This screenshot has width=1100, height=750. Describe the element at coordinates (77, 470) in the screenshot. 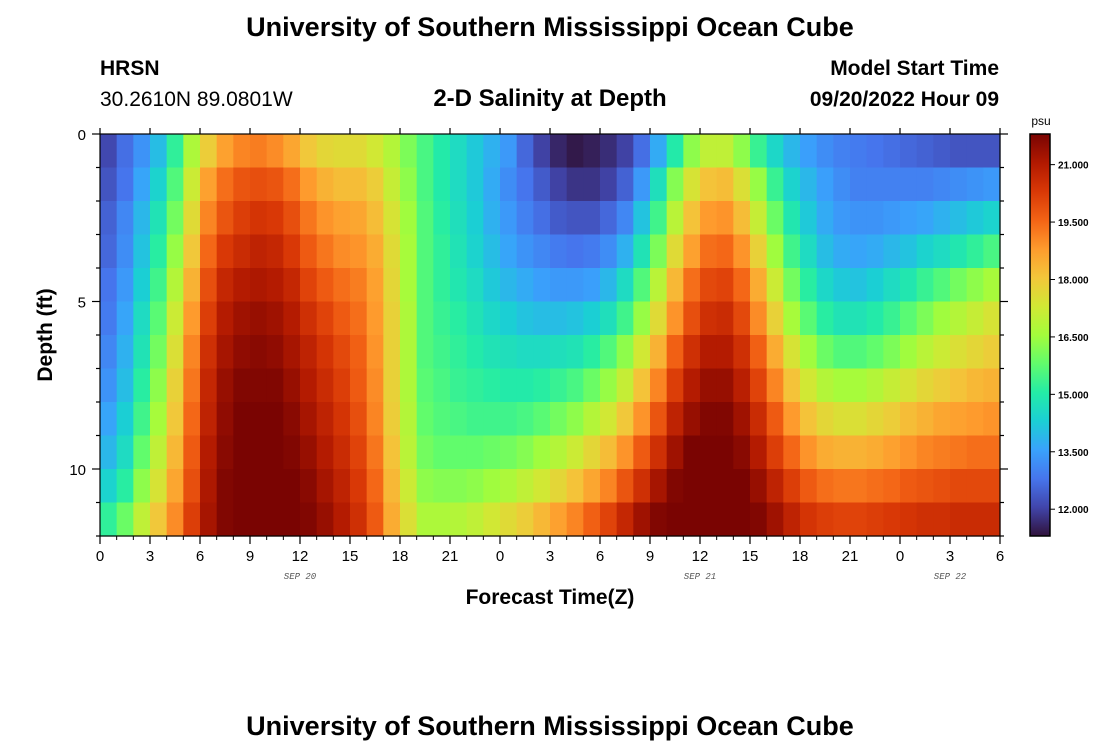

I see `y-tick-label: 10` at that location.